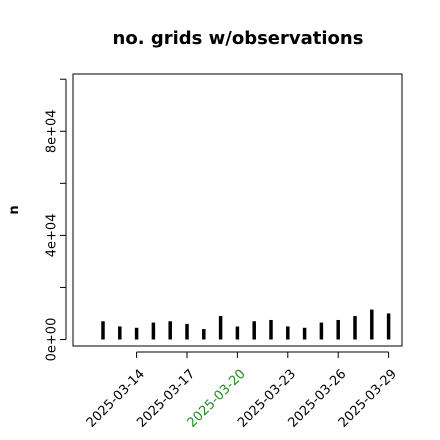 This screenshot has width=440, height=440. What do you see at coordinates (238, 38) in the screenshot?
I see `chart-title: no. grids w/observations` at bounding box center [238, 38].